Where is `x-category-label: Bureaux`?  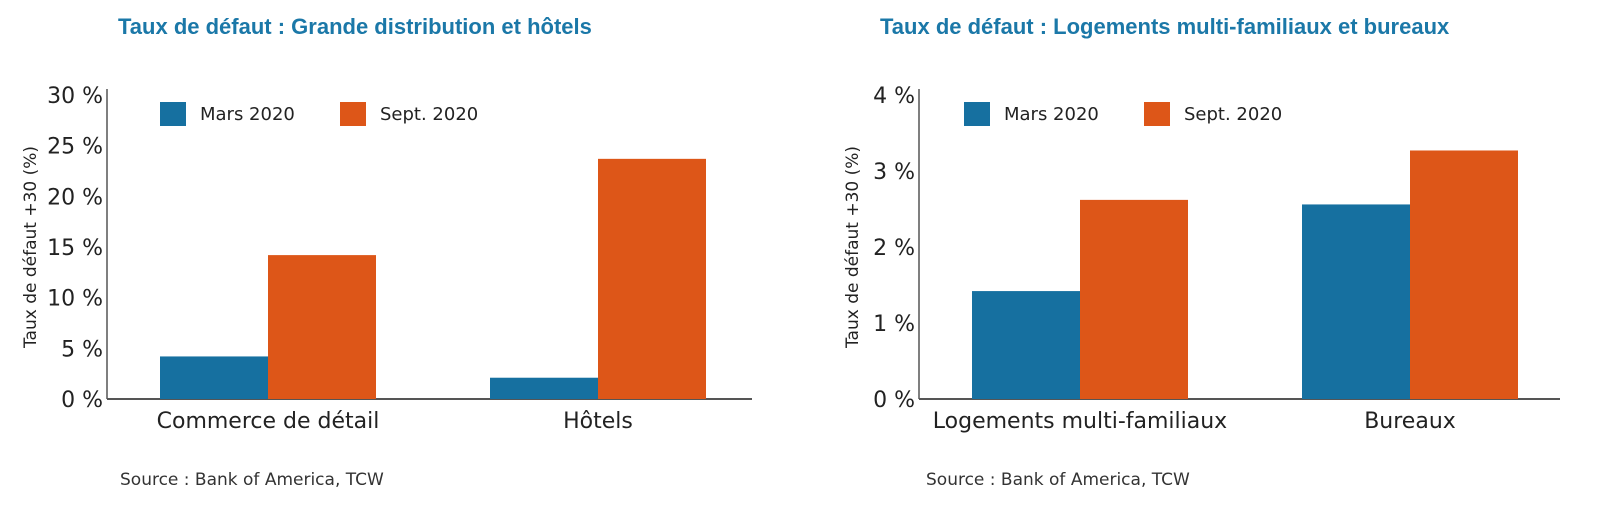 x-category-label: Bureaux is located at coordinates (1410, 421).